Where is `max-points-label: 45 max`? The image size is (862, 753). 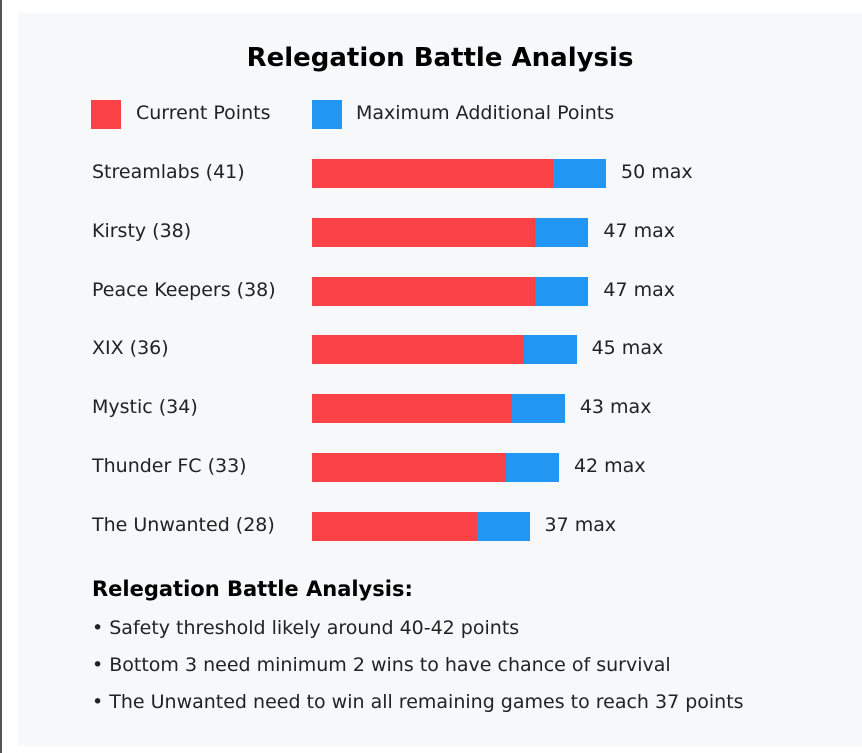 max-points-label: 45 max is located at coordinates (627, 348).